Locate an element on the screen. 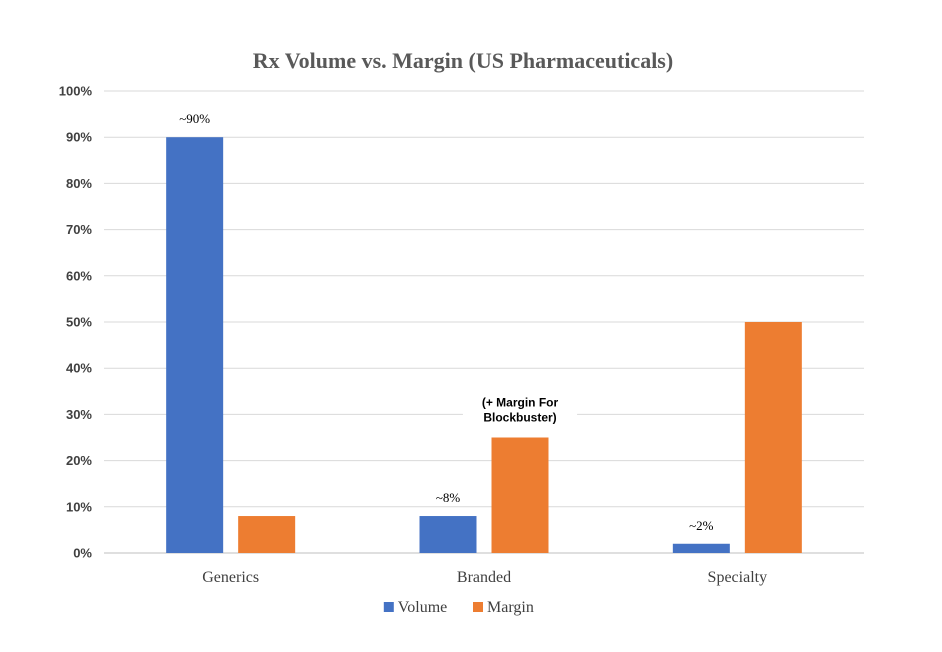 The height and width of the screenshot is (652, 942). bar-margin-branded is located at coordinates (520, 495).